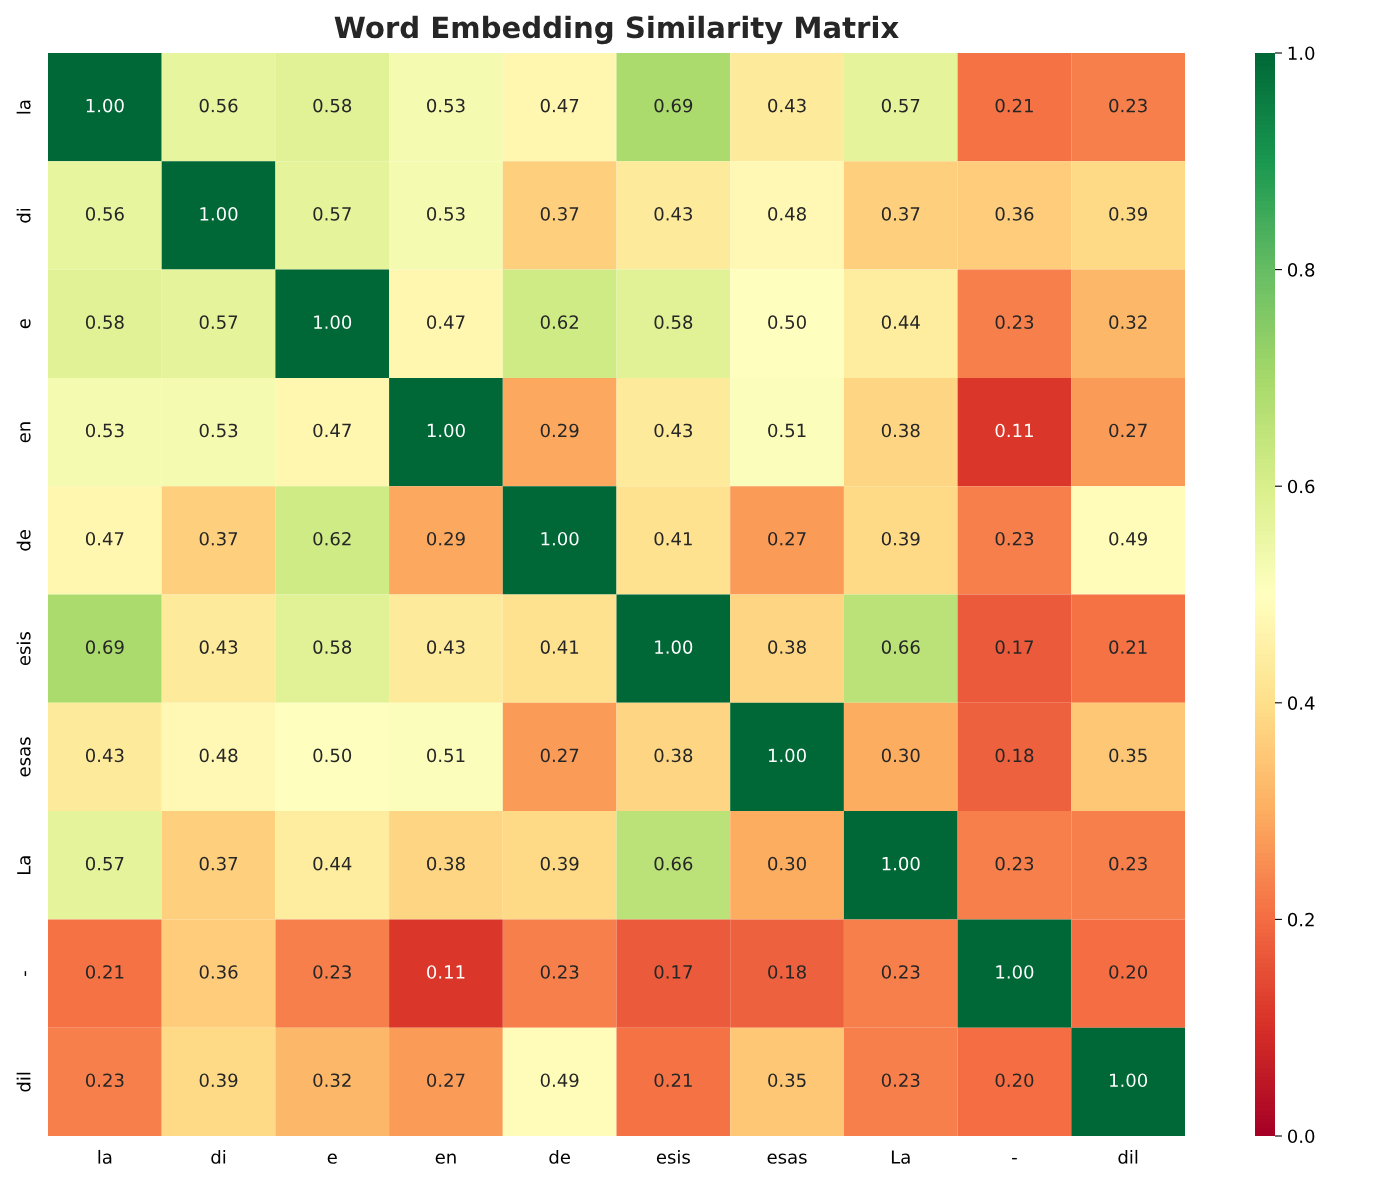  I want to click on x-tick-label: e, so click(332, 1158).